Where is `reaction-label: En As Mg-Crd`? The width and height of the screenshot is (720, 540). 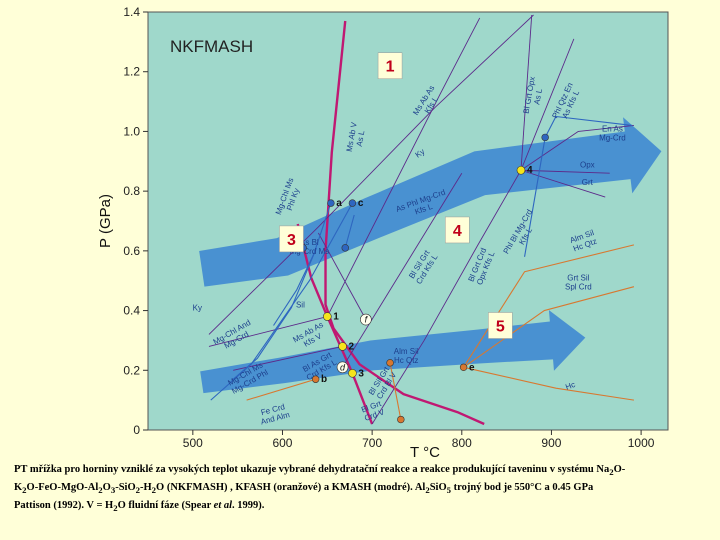
reaction-label: En As Mg-Crd is located at coordinates (612, 133).